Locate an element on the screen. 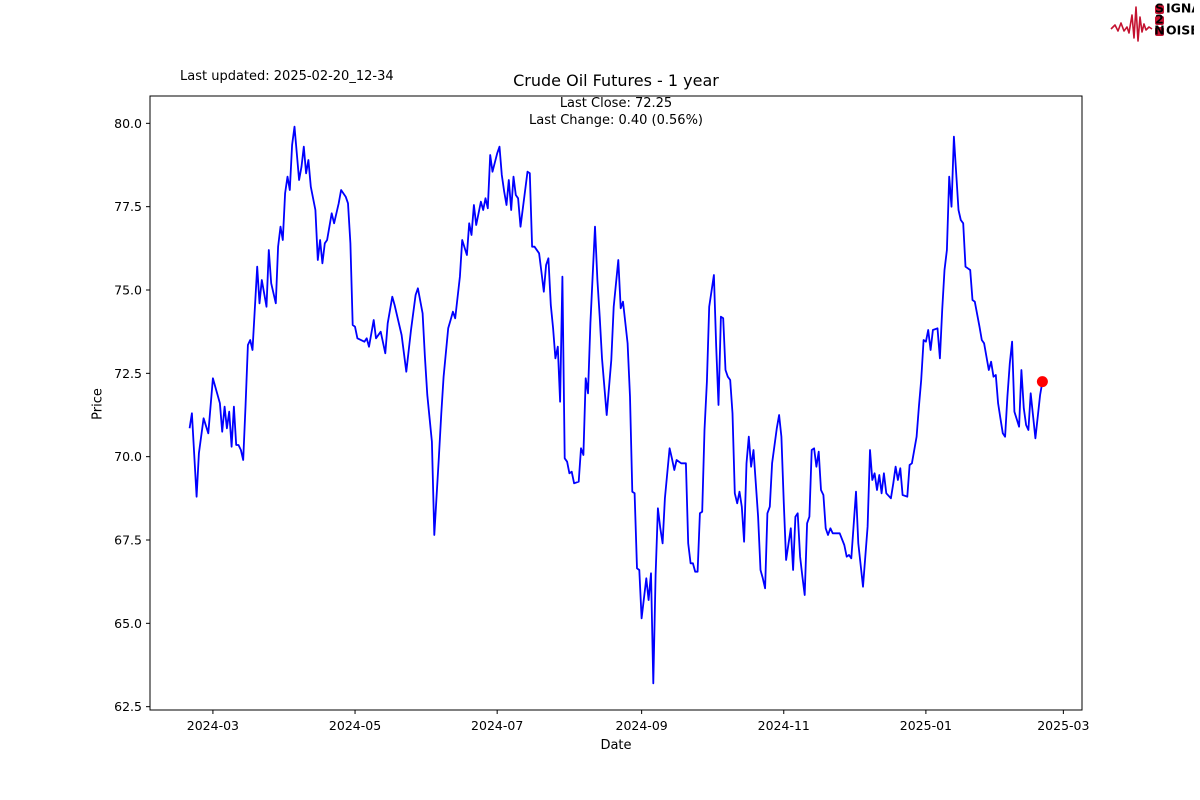 The width and height of the screenshot is (1200, 800). last-close-subtitle: Last Close: 72.25 is located at coordinates (616, 103).